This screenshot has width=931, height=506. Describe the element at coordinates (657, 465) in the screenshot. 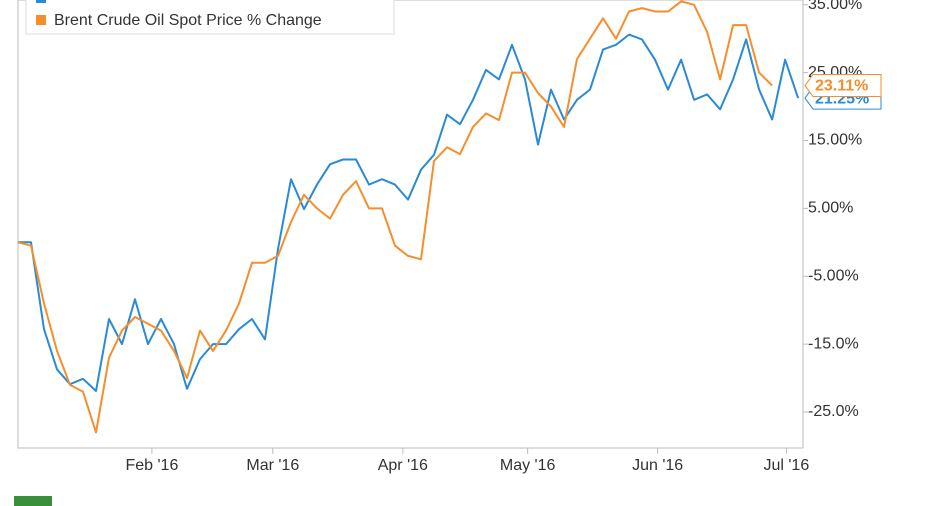

I see `x-tick-label: Jun '16` at that location.